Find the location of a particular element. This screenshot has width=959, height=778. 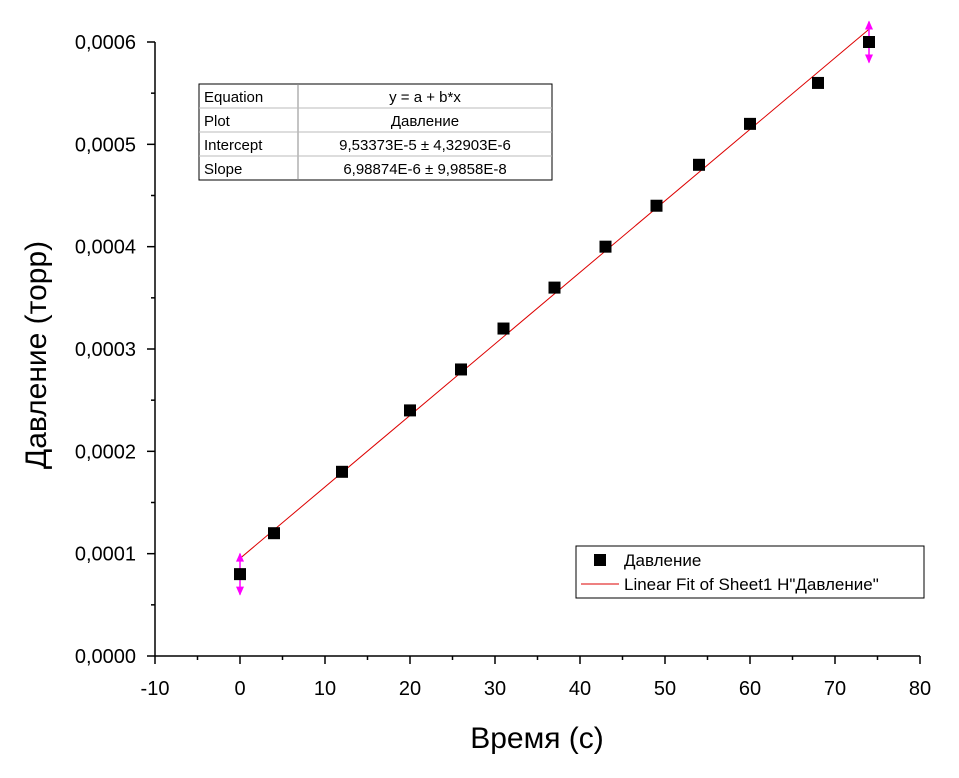

x-tick-label: 30 is located at coordinates (495, 689).